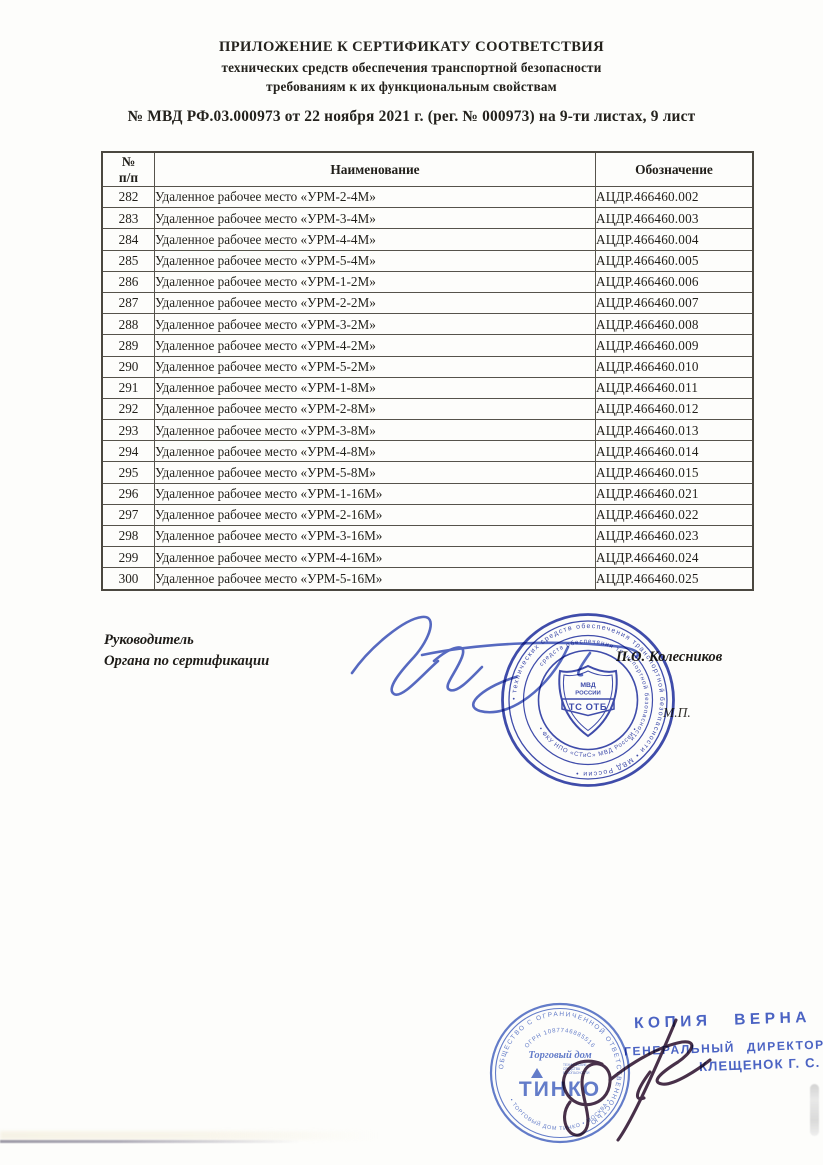  Describe the element at coordinates (375, 493) in the screenshot. I see `cell-item-name: Удаленное рабочее место «УРМ-1-16М»` at that location.